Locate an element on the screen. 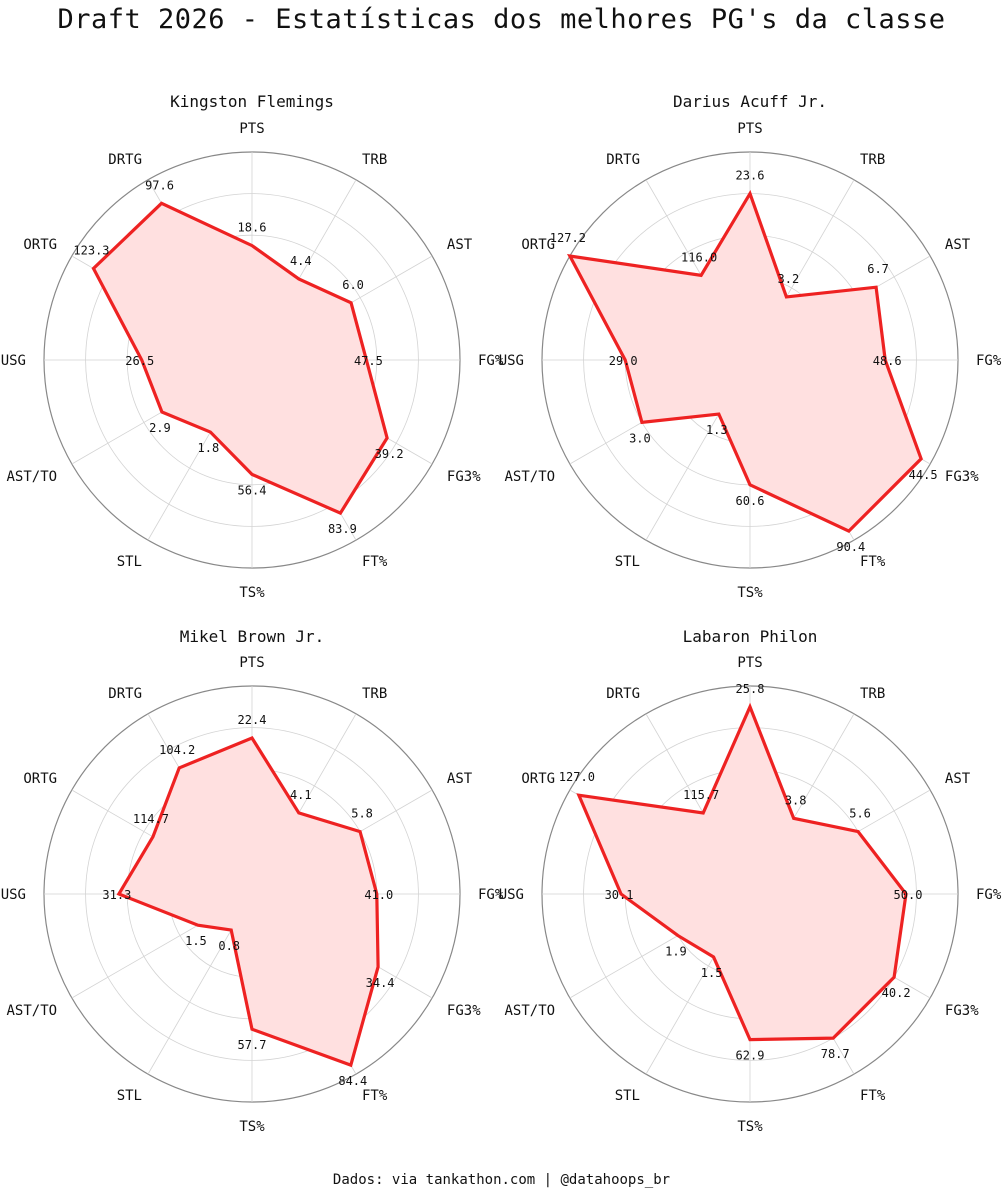 The height and width of the screenshot is (1200, 1003). value-label-ts: 56.4 is located at coordinates (252, 490).